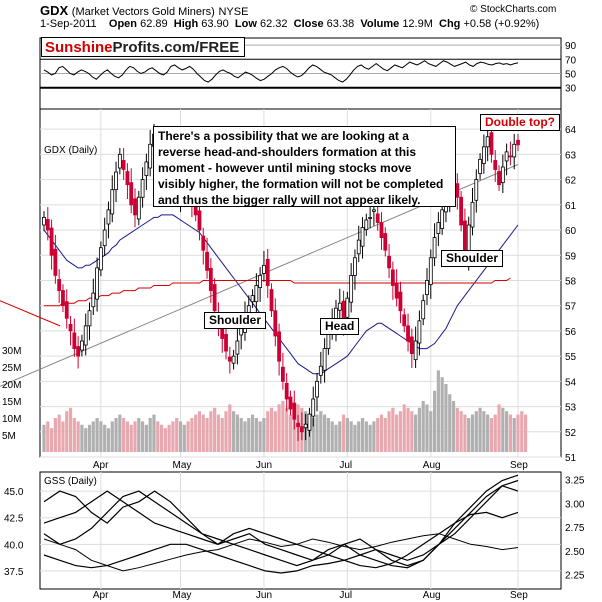  What do you see at coordinates (571, 357) in the screenshot?
I see `price-tick-label: 55` at bounding box center [571, 357].